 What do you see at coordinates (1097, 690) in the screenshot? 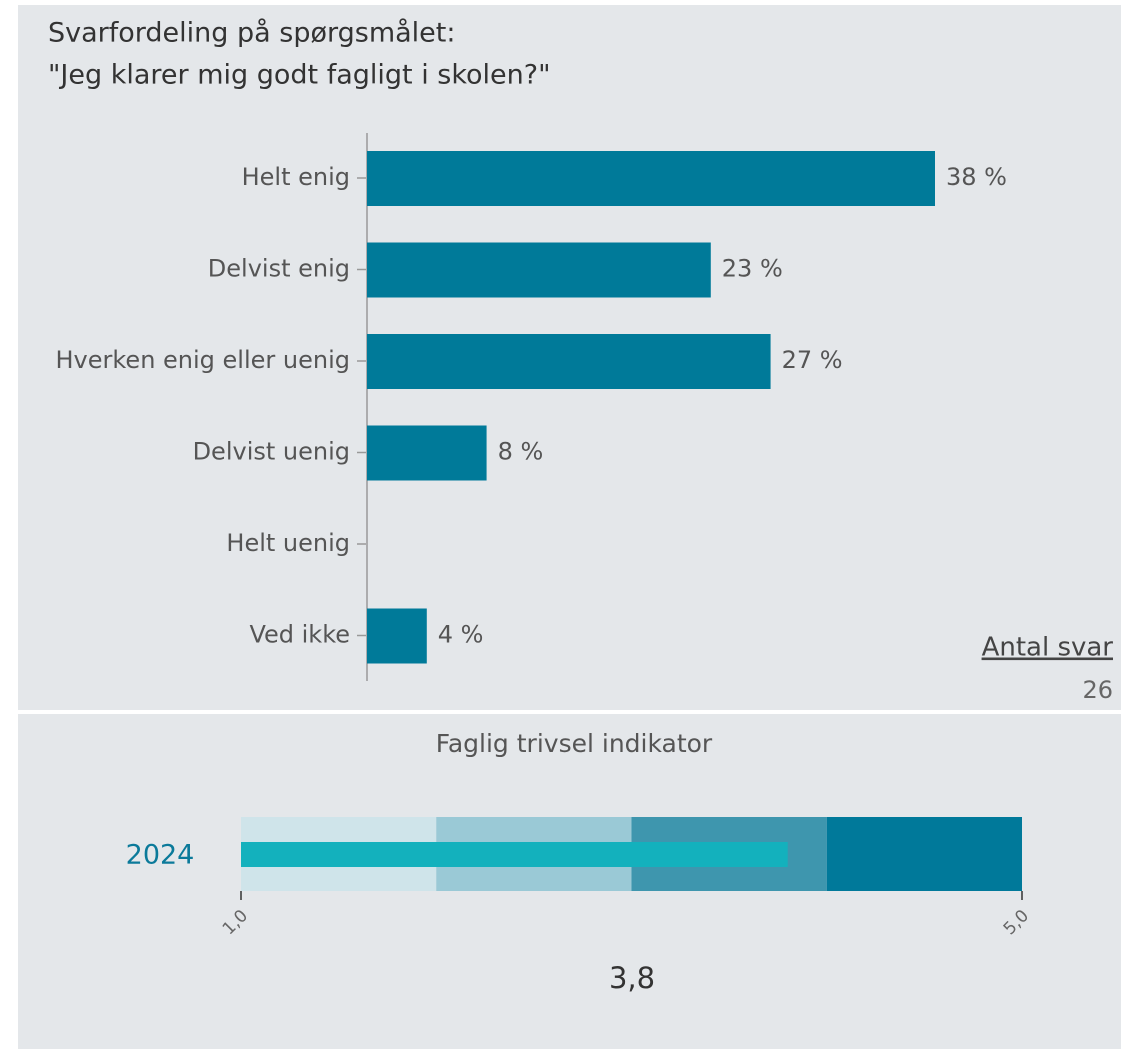
I see `count-value: 26` at bounding box center [1097, 690].